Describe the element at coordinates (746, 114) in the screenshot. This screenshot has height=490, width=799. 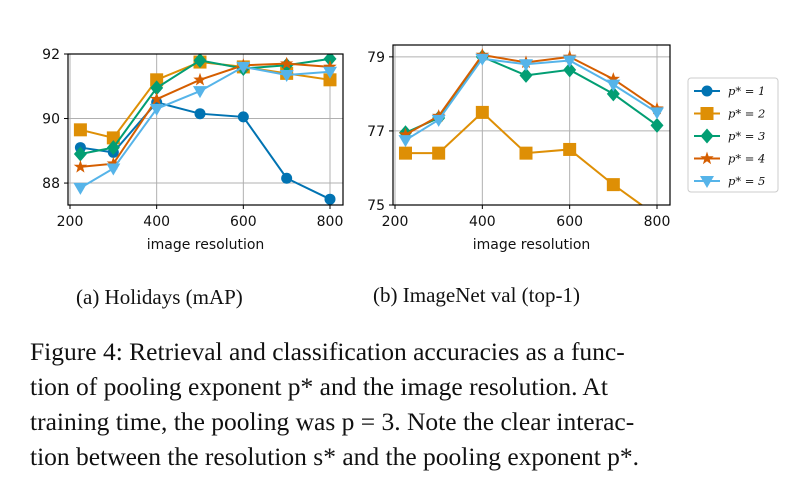
I see `legend-label: p* = 2` at that location.